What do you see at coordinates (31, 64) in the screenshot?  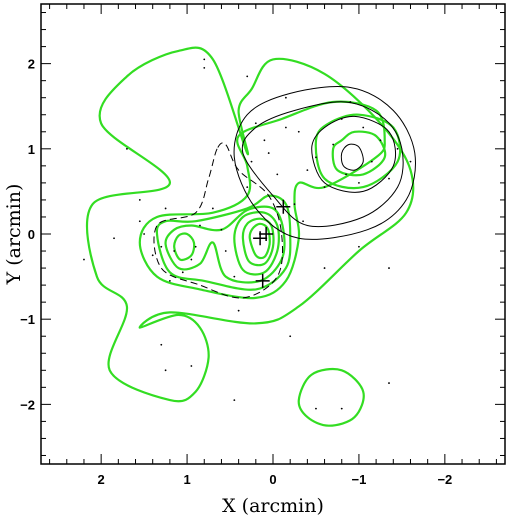 I see `y-tick-label: 2` at bounding box center [31, 64].